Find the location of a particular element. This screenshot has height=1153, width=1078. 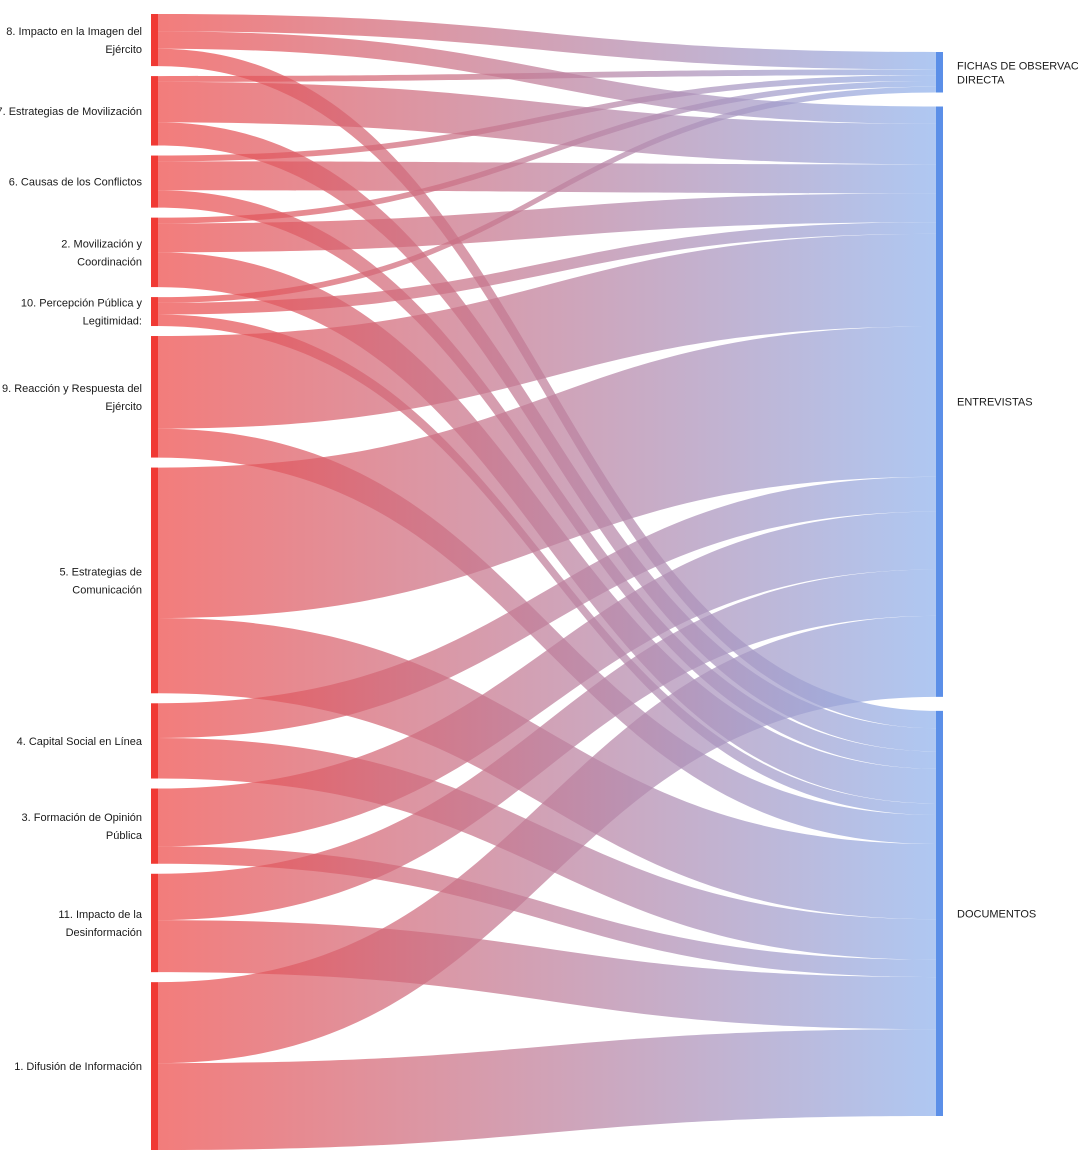

target-label-documentos: DOCUMENTOS is located at coordinates (996, 914).